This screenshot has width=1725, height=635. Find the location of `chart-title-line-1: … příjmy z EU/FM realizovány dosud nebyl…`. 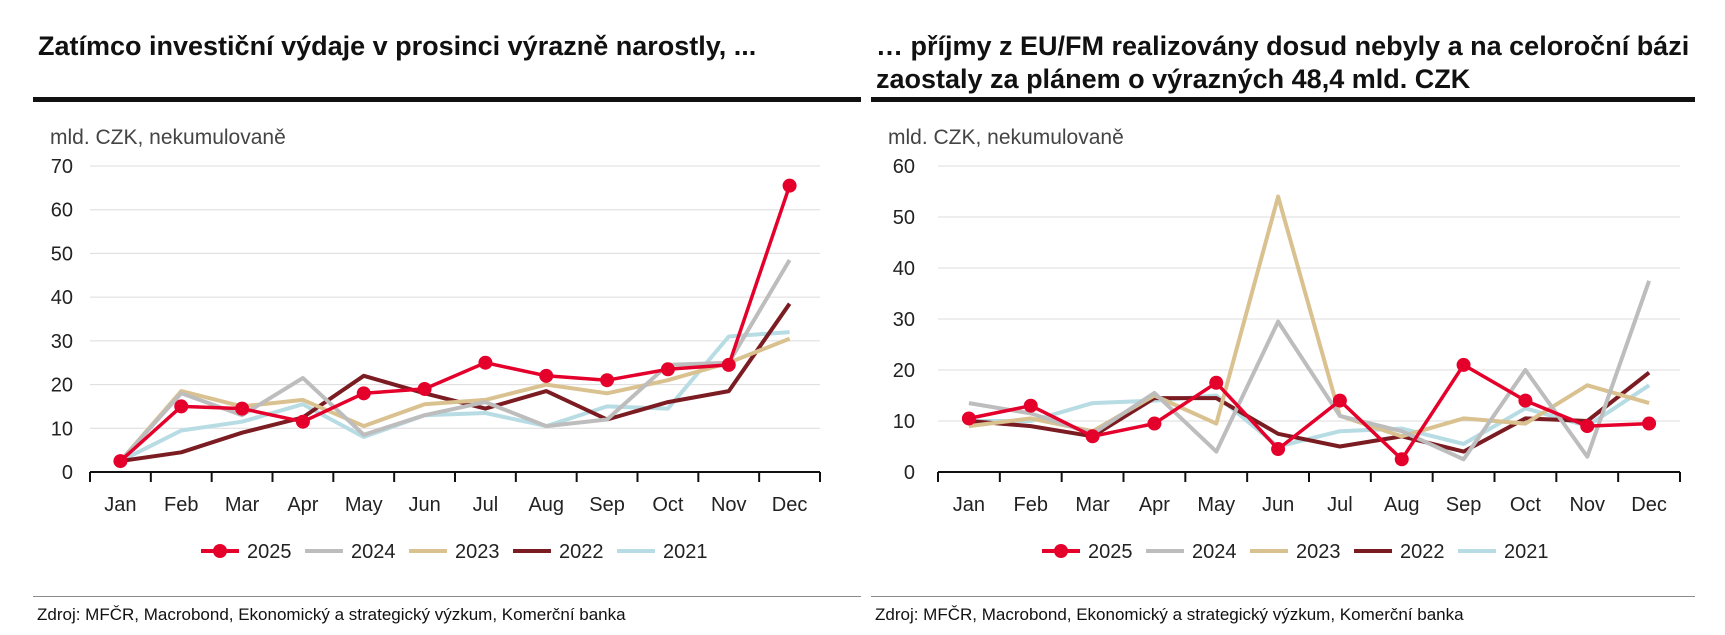

chart-title-line-1: … příjmy z EU/FM realizovány dosud nebyl… is located at coordinates (1283, 46).